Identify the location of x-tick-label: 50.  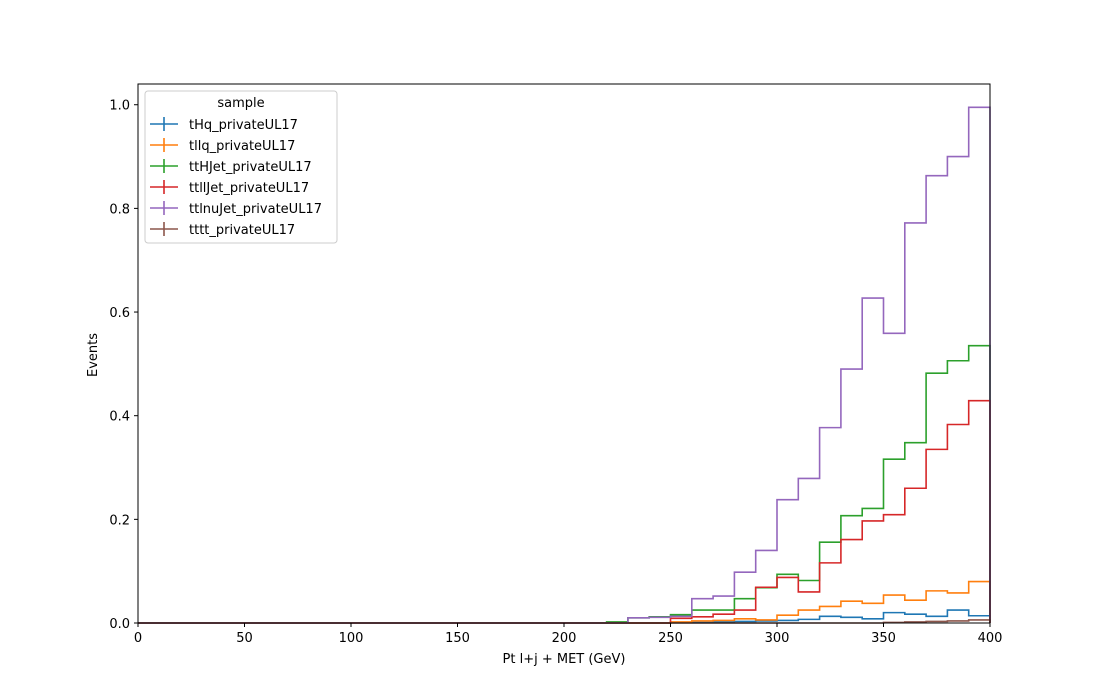
(244, 638).